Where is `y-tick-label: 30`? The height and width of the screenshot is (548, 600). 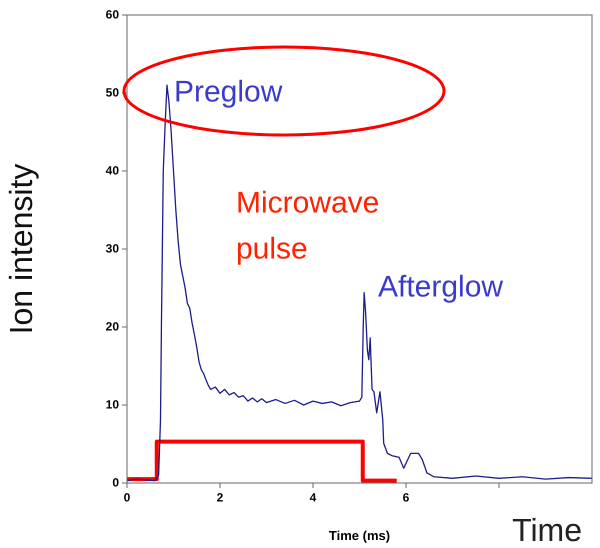
y-tick-label: 30 is located at coordinates (113, 248).